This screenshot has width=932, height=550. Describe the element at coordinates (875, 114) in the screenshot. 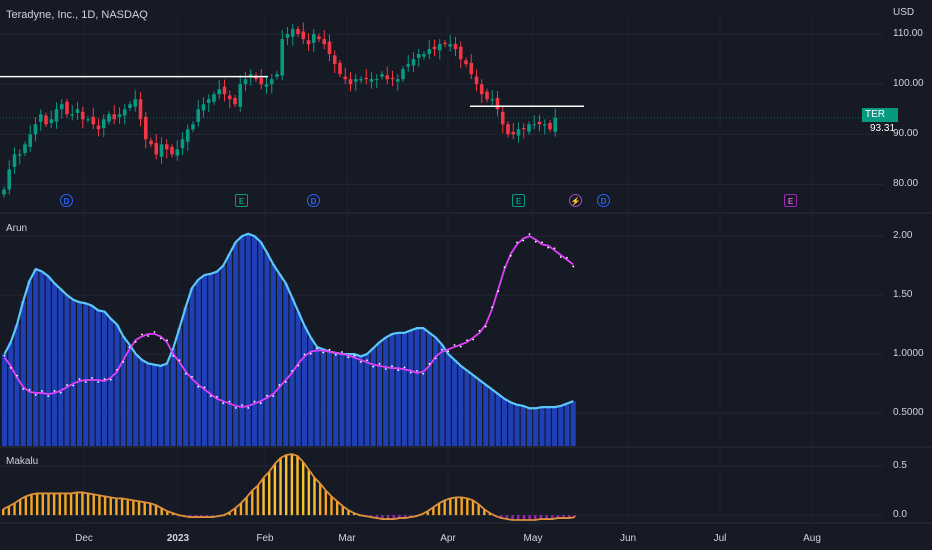

I see `last-price-symbol: TER` at that location.